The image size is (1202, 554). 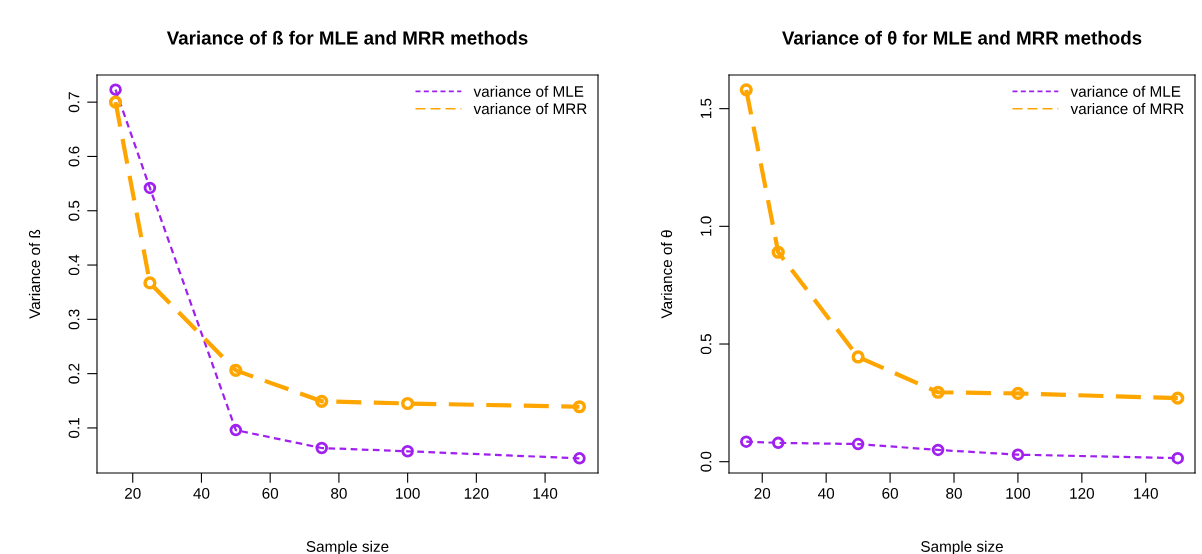 I want to click on y-tick-label: 0.4, so click(x=74, y=265).